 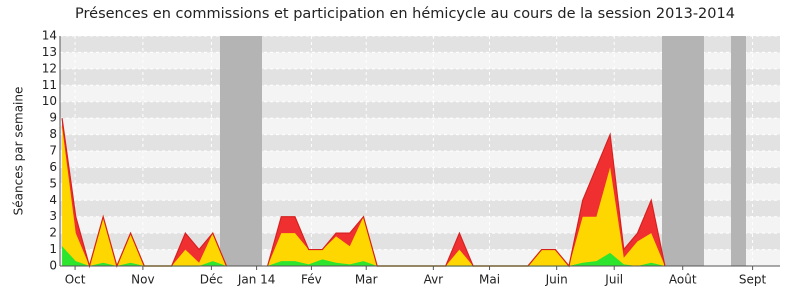 I want to click on x-tick-label: Avr, so click(x=434, y=280).